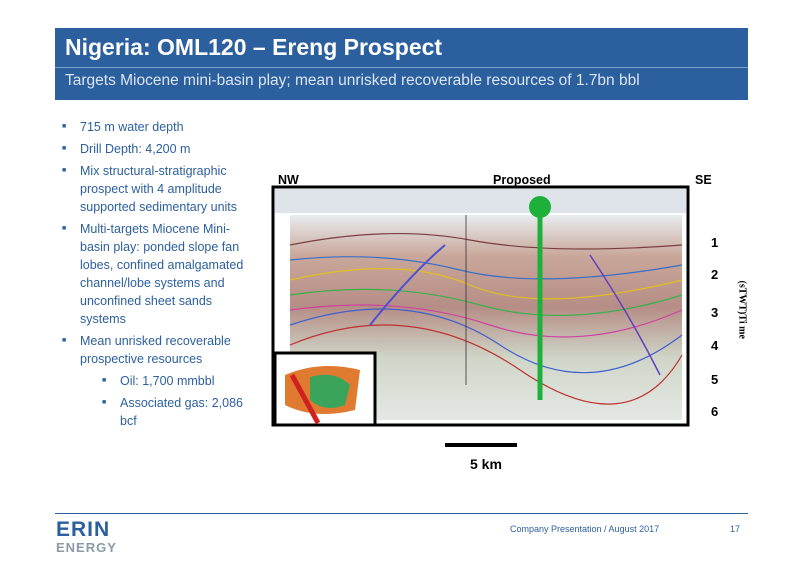 The width and height of the screenshot is (800, 570). Describe the element at coordinates (135, 149) in the screenshot. I see `bullet-text: Drill Depth: 4,200 m` at that location.